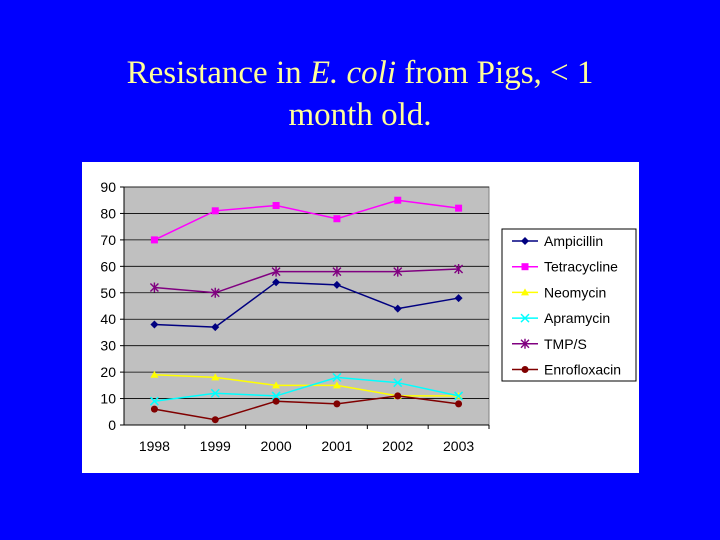  What do you see at coordinates (112, 425) in the screenshot?
I see `y-tick-label: 0` at bounding box center [112, 425].